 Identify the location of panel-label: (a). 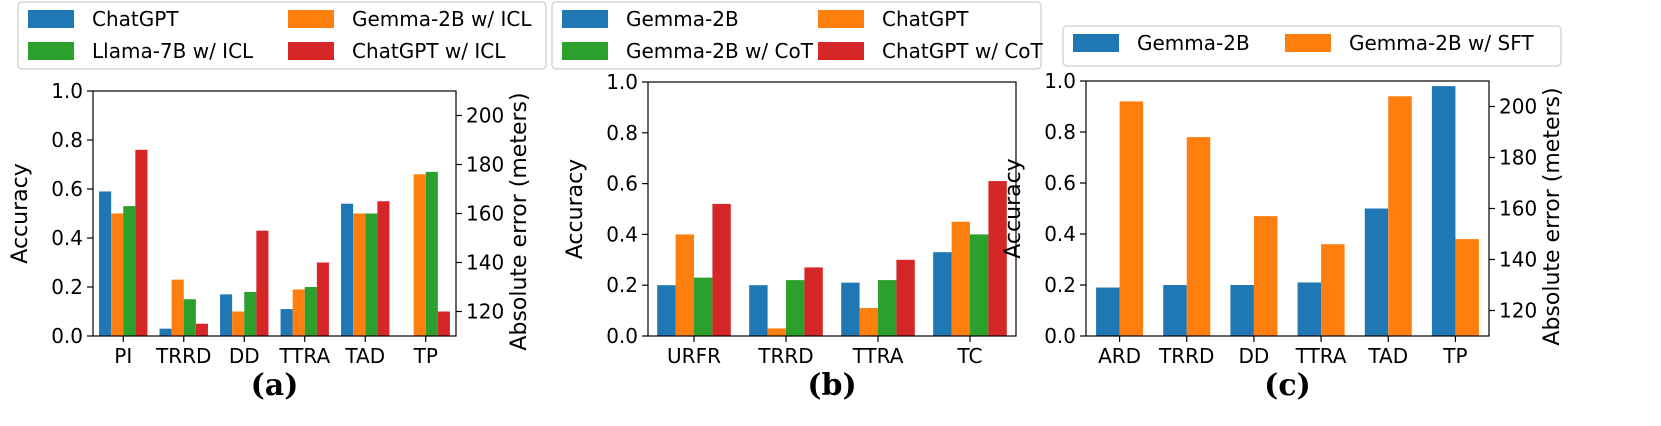
(275, 385).